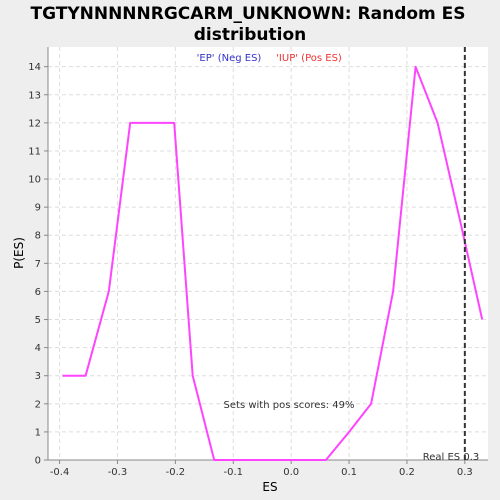 This screenshot has height=500, width=500. I want to click on x-tick-label: 0.3, so click(465, 472).